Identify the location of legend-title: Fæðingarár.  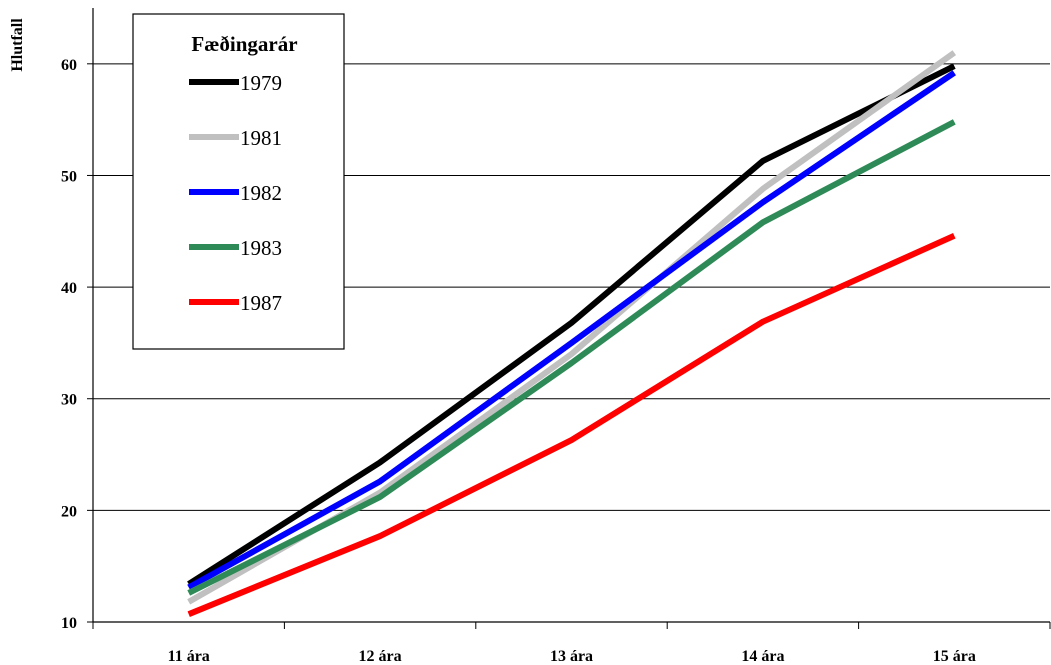
(244, 44).